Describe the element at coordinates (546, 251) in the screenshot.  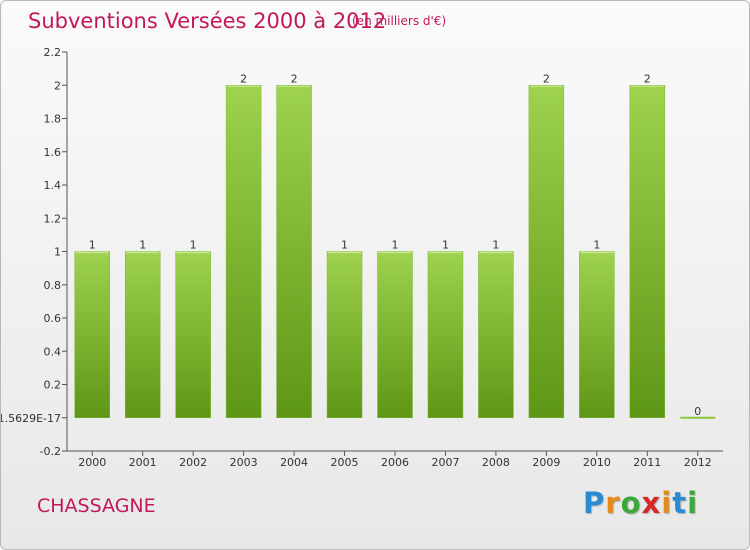
I see `bar-2009` at that location.